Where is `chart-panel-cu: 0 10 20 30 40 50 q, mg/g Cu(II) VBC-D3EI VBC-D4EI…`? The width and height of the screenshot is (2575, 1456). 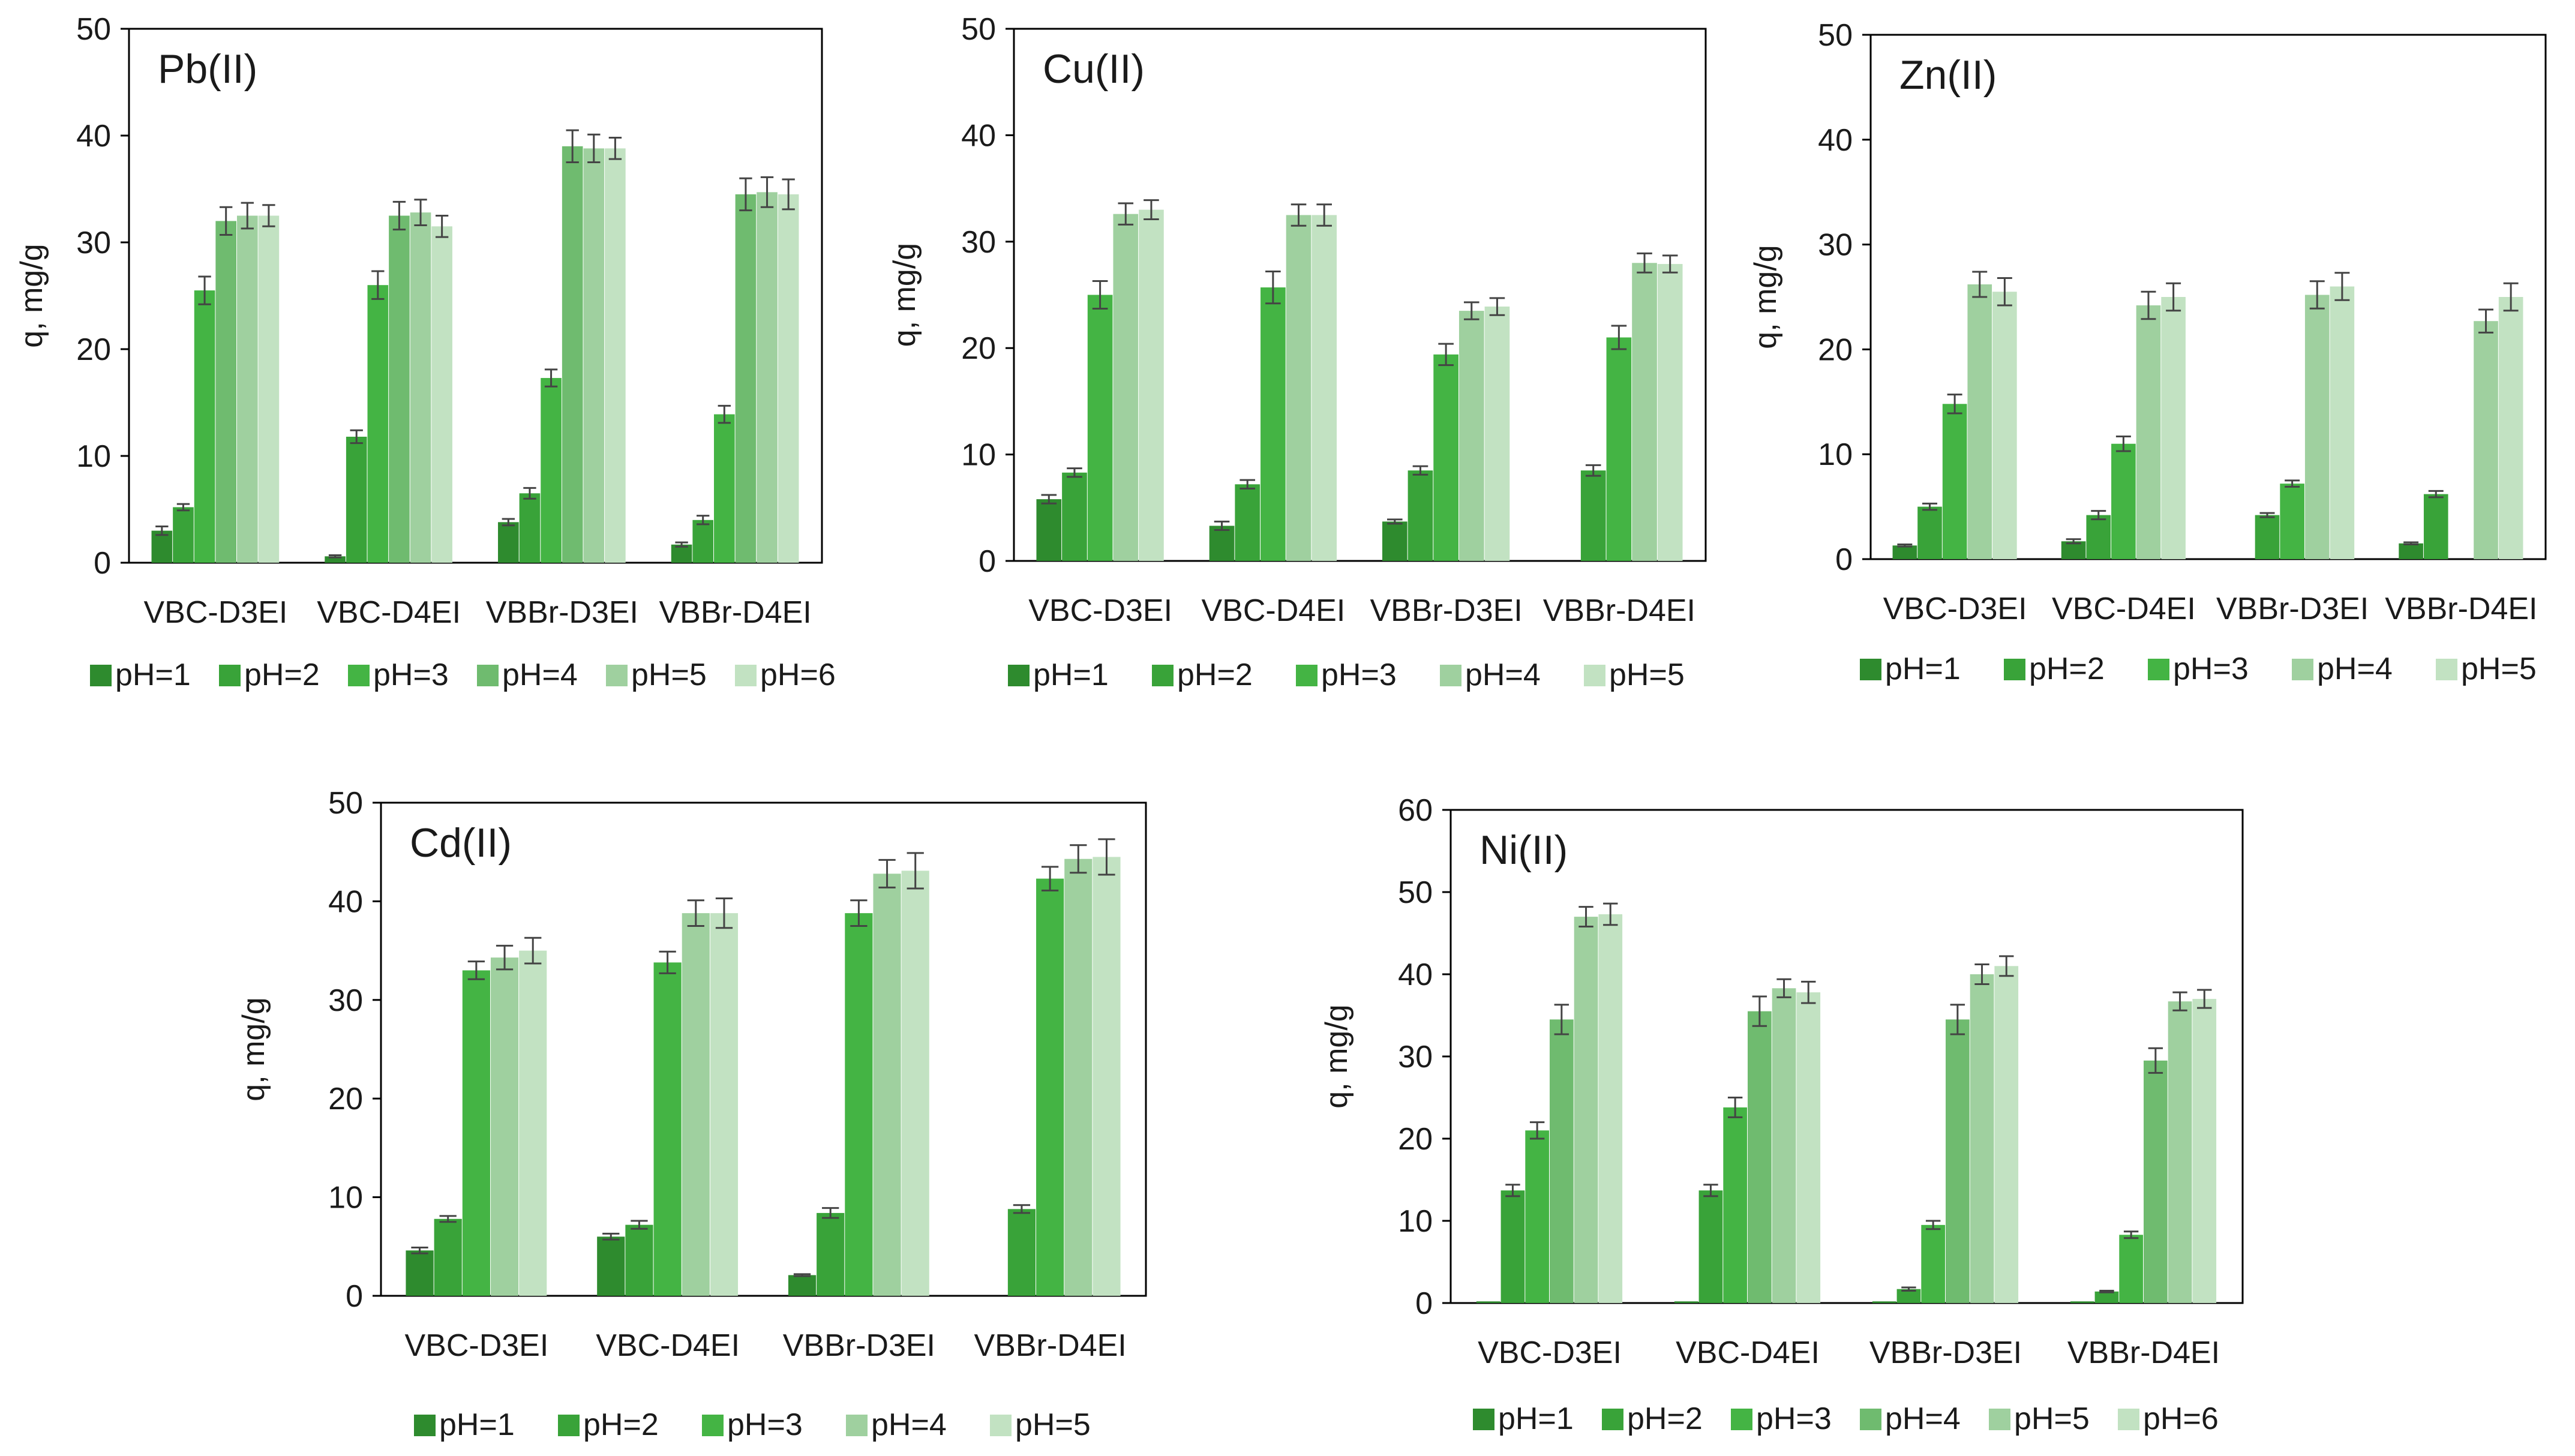
chart-panel-cu: 0 10 20 30 40 50 q, mg/g Cu(II) VBC-D3EI VBC-D4EI… is located at coordinates (1297, 352).